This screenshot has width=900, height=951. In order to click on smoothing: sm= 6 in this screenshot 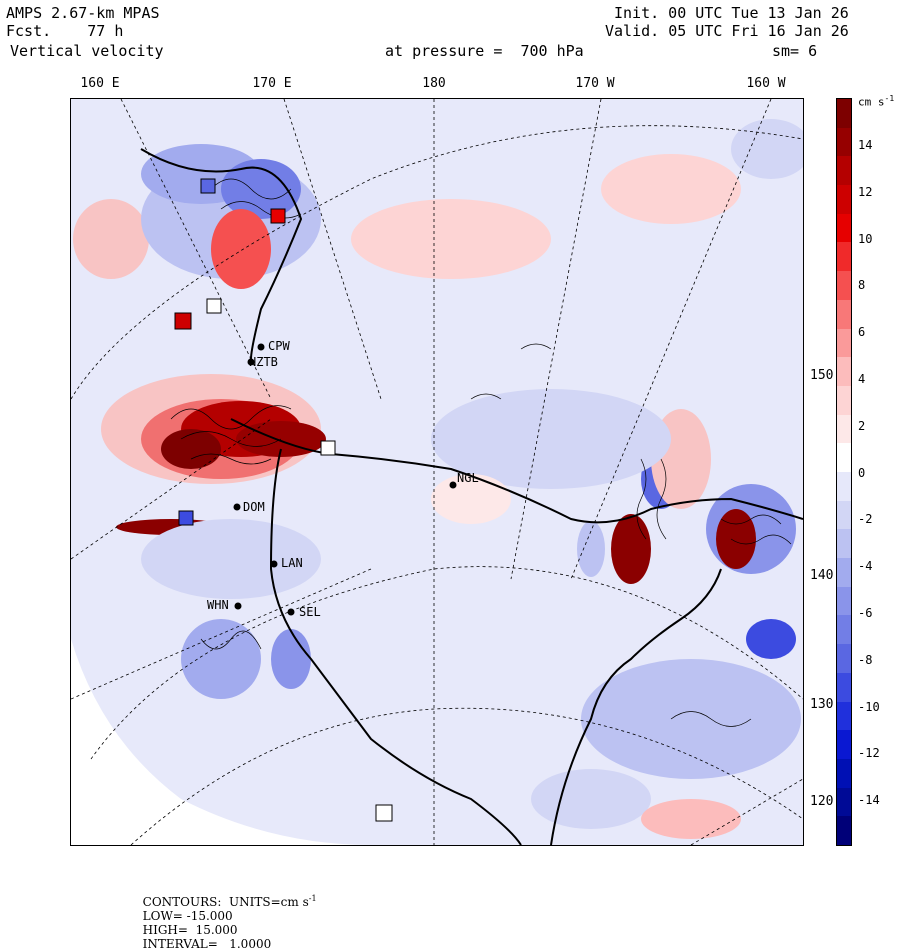, I will do `click(795, 51)`.